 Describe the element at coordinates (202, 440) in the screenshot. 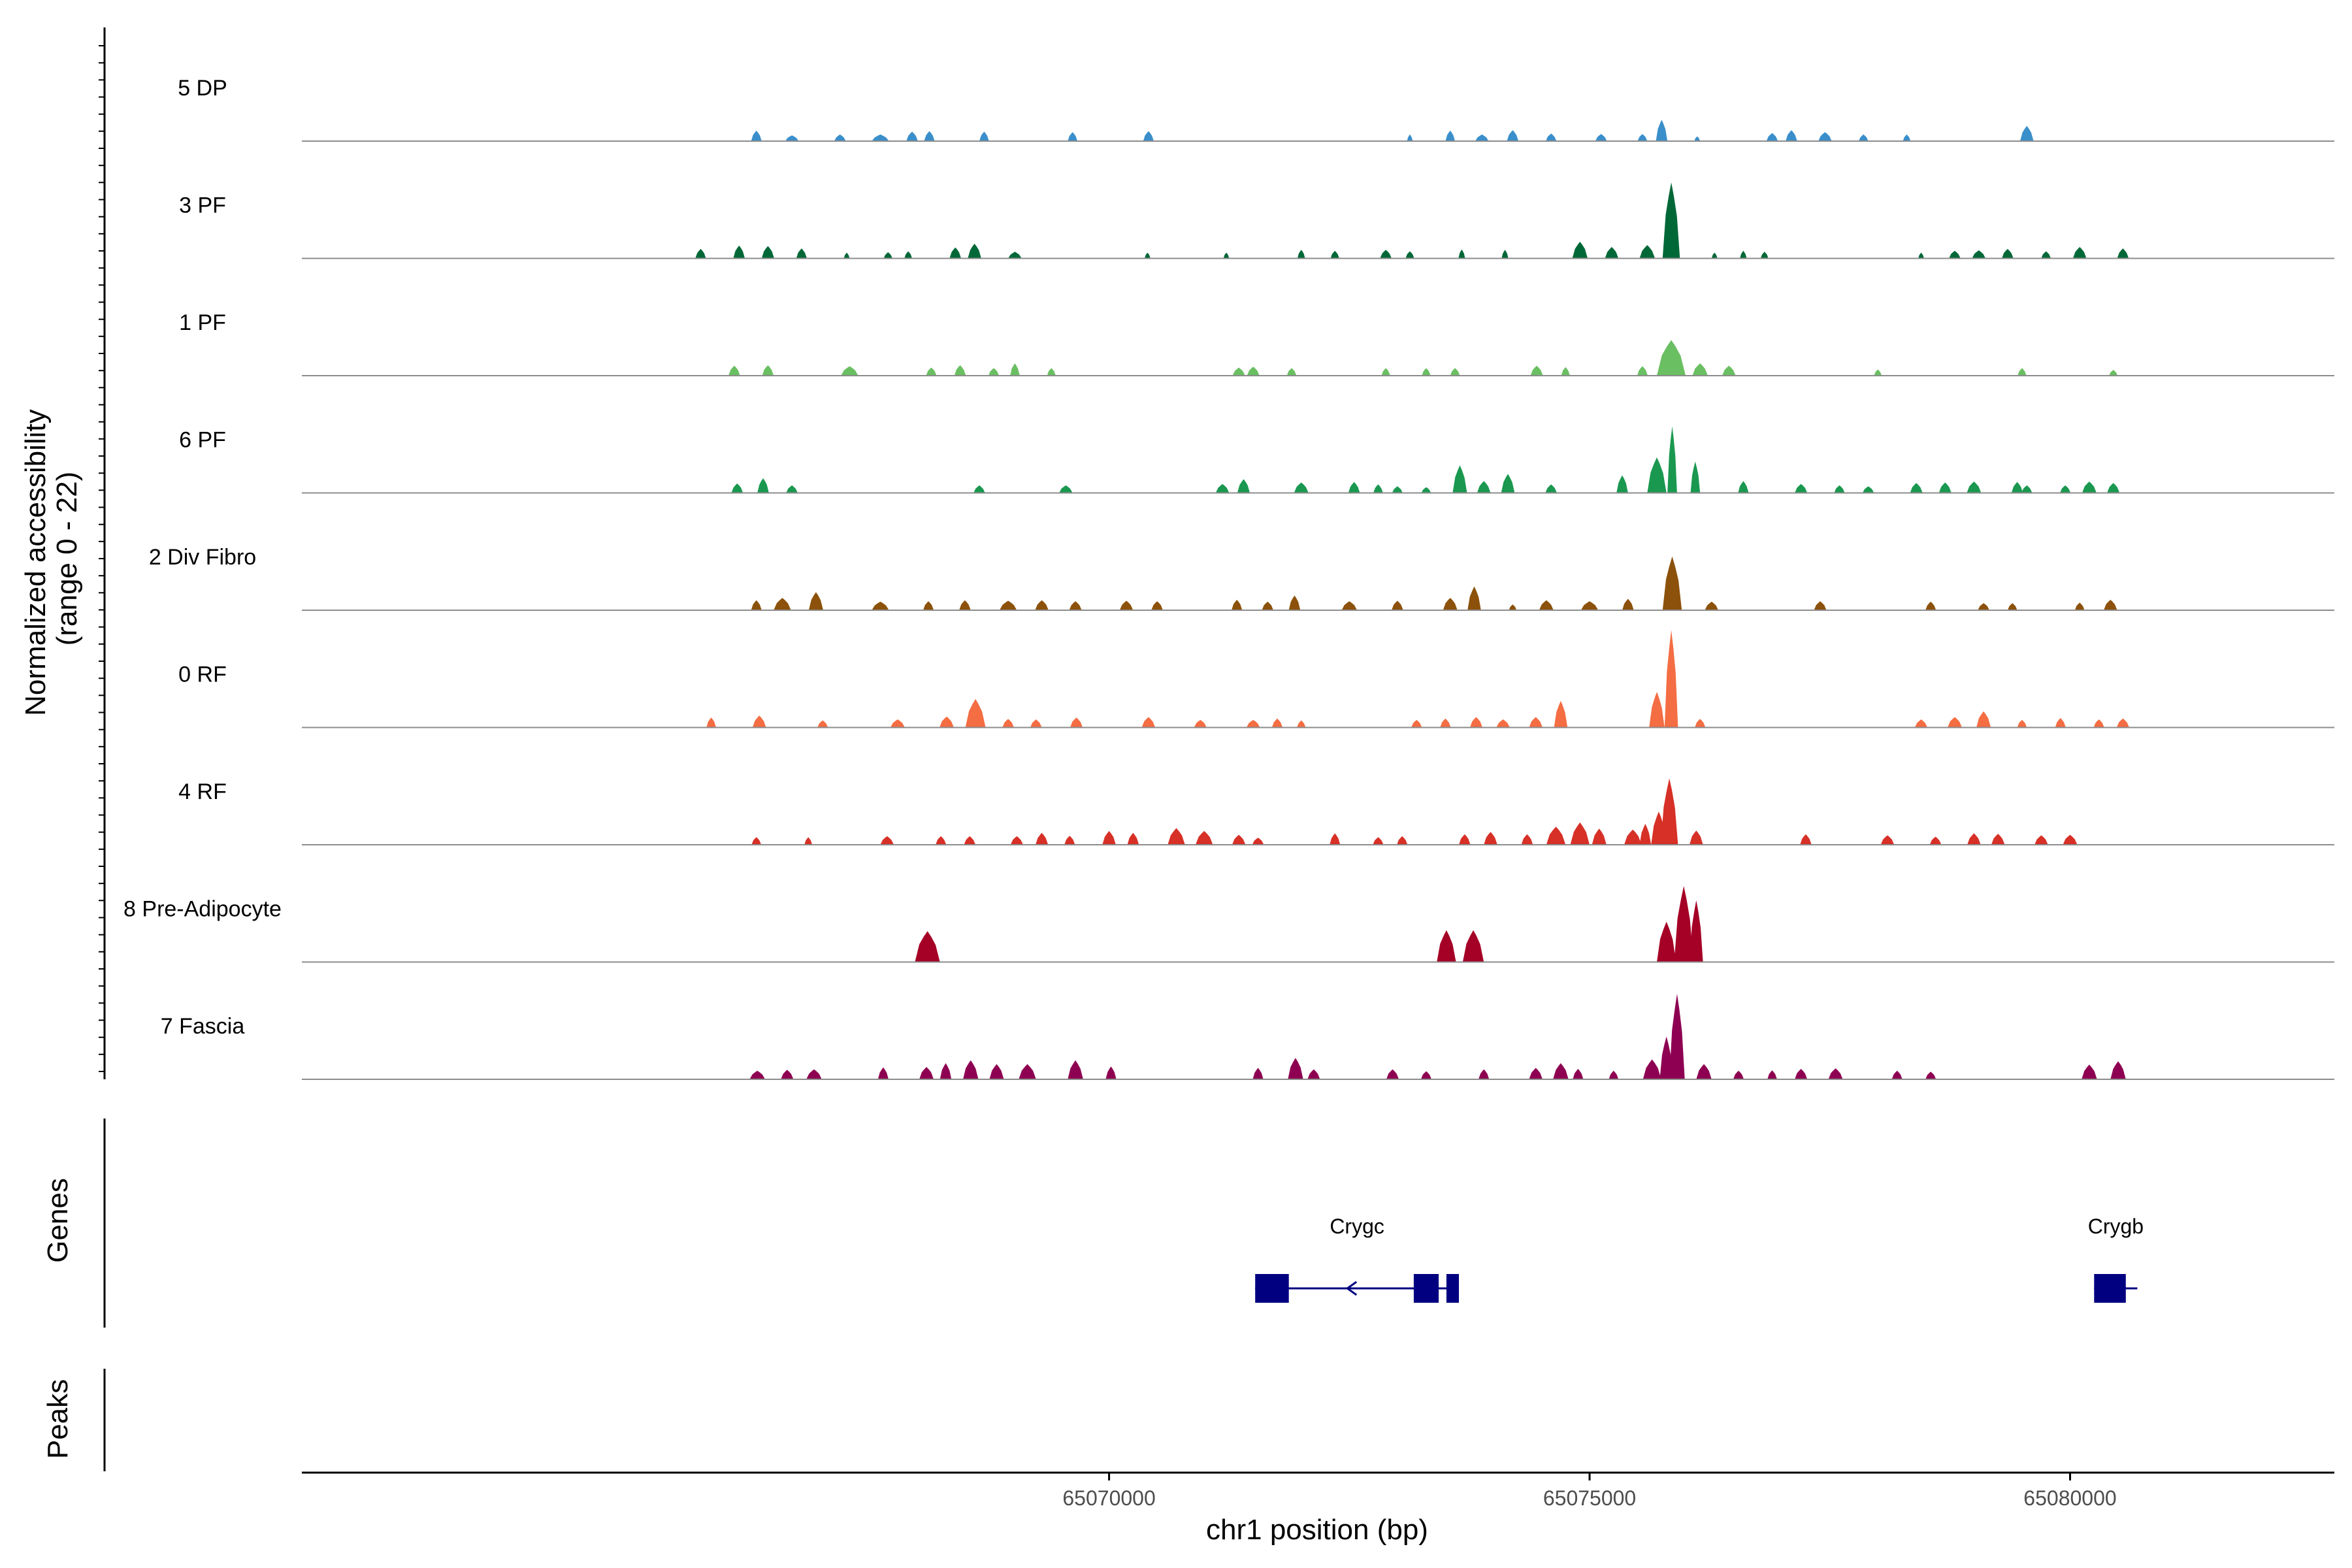

I see `track-label: 6 PF` at that location.